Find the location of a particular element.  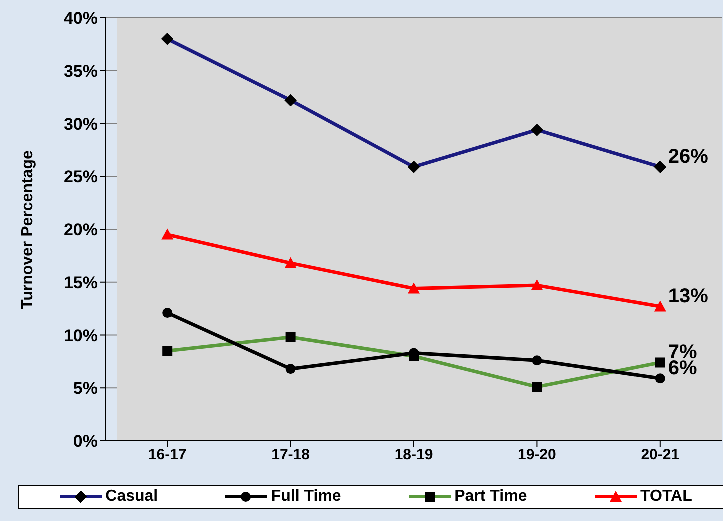

data-label: 13% is located at coordinates (688, 297).